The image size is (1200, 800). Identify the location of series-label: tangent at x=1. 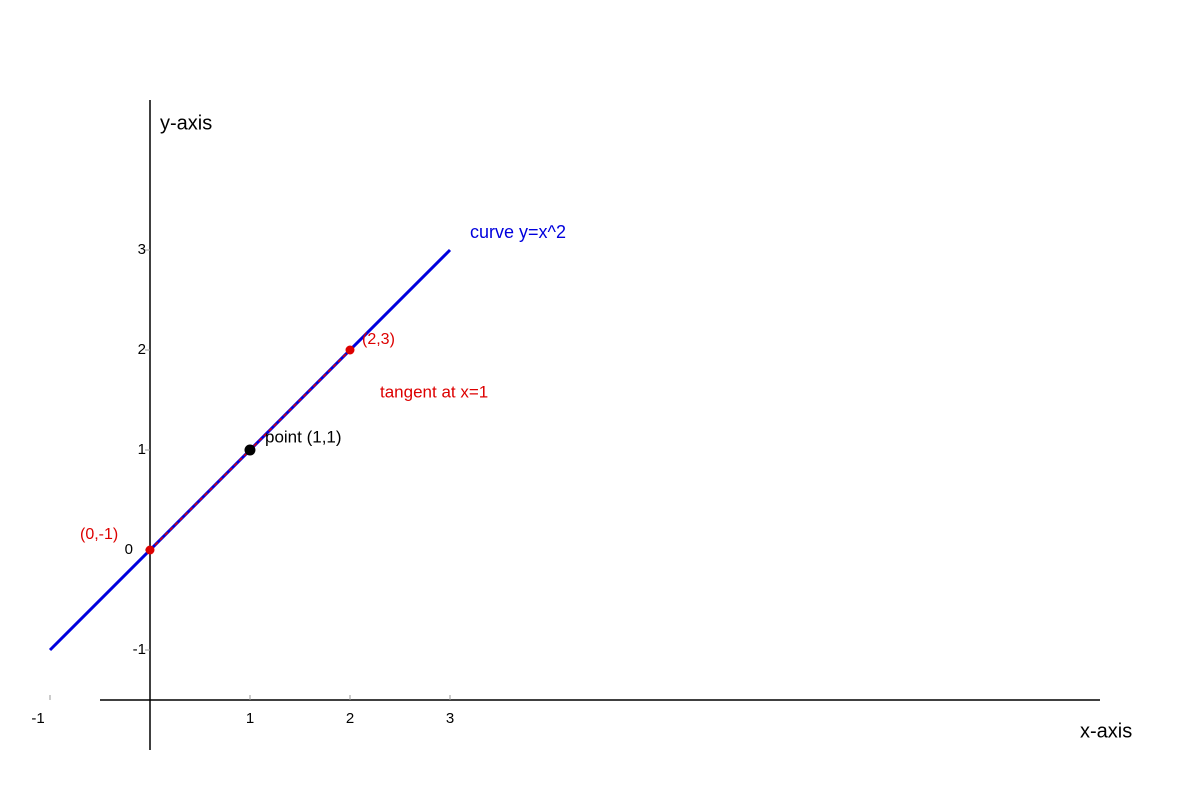
(434, 391).